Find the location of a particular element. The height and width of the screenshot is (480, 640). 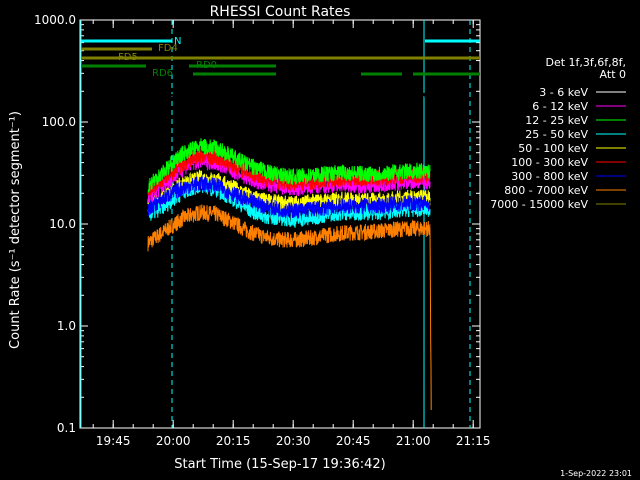

y-tick-label: 10.0 is located at coordinates (62, 224).